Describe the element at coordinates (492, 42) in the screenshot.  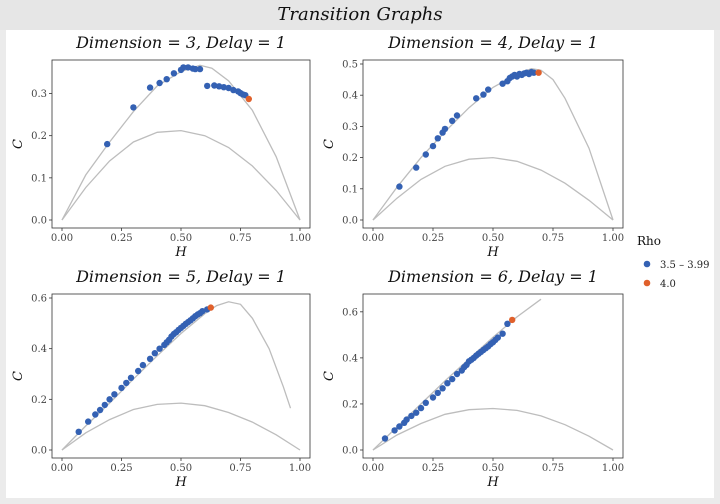
I see `panel-title: Dimension = 4, Delay = 1` at that location.